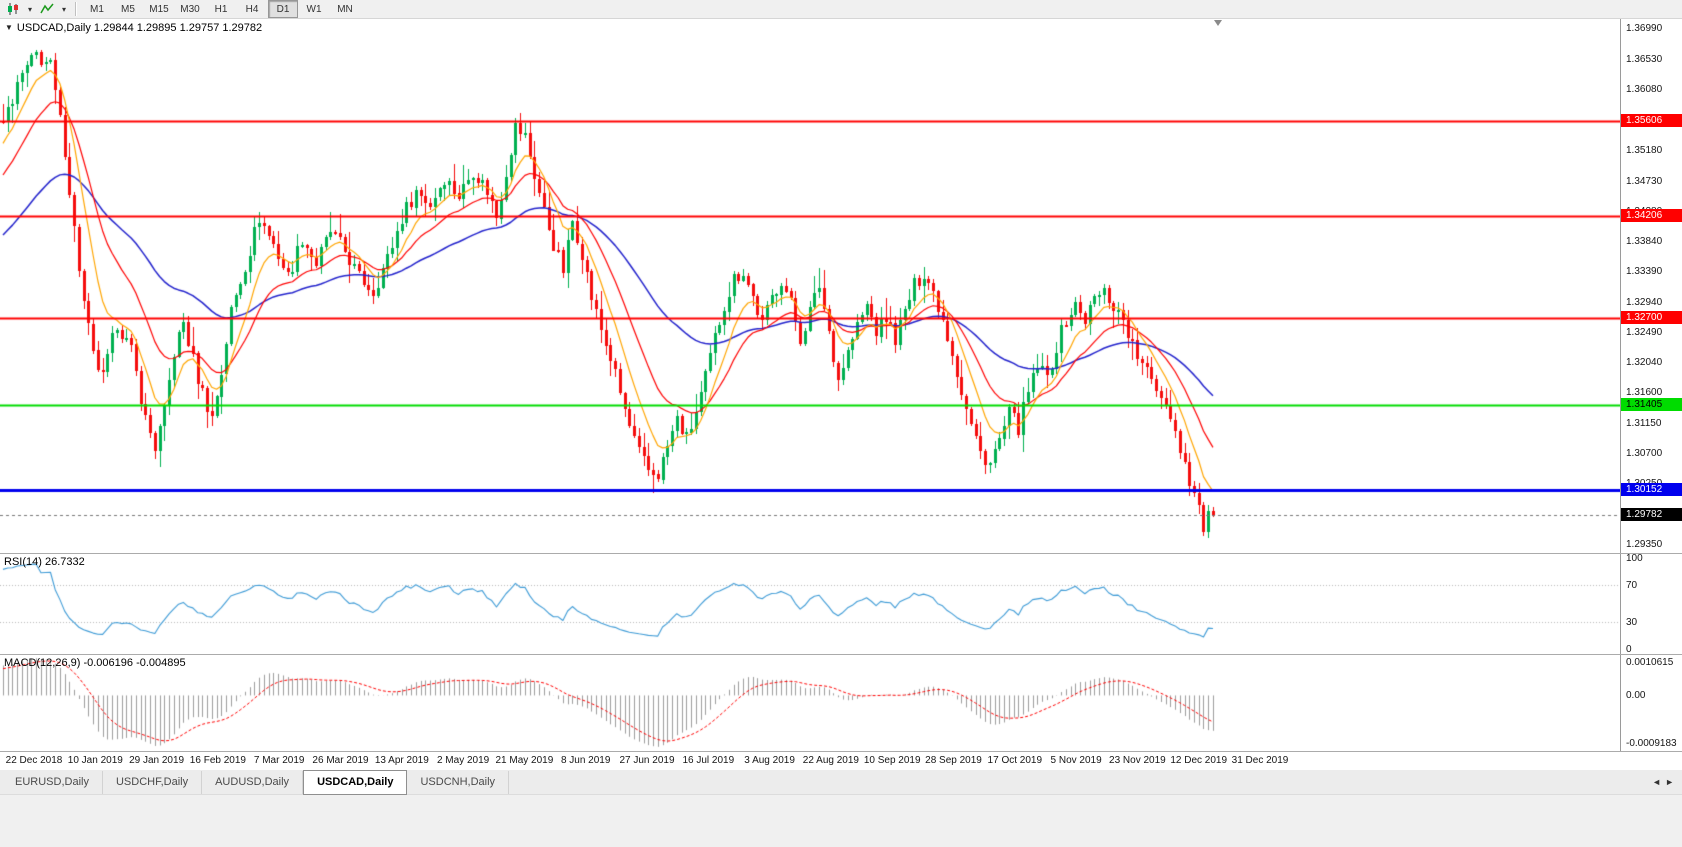 This screenshot has width=1682, height=847. What do you see at coordinates (841, 820) in the screenshot?
I see `status-strip` at bounding box center [841, 820].